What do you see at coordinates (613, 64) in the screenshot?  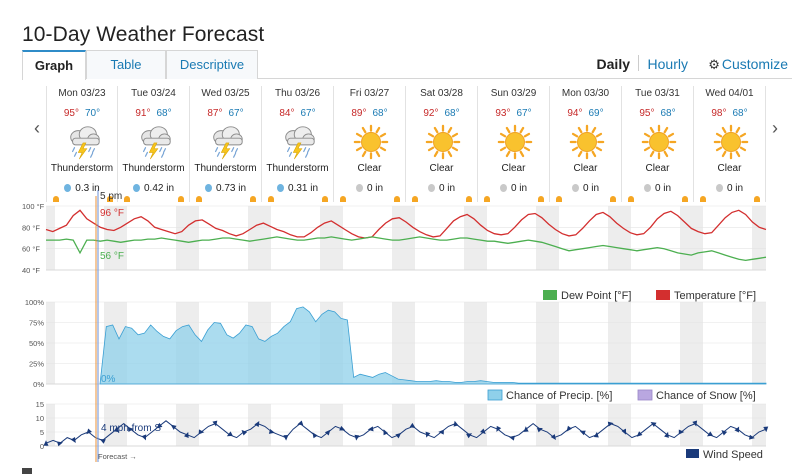 I see `daily-toggle: Daily` at bounding box center [613, 64].